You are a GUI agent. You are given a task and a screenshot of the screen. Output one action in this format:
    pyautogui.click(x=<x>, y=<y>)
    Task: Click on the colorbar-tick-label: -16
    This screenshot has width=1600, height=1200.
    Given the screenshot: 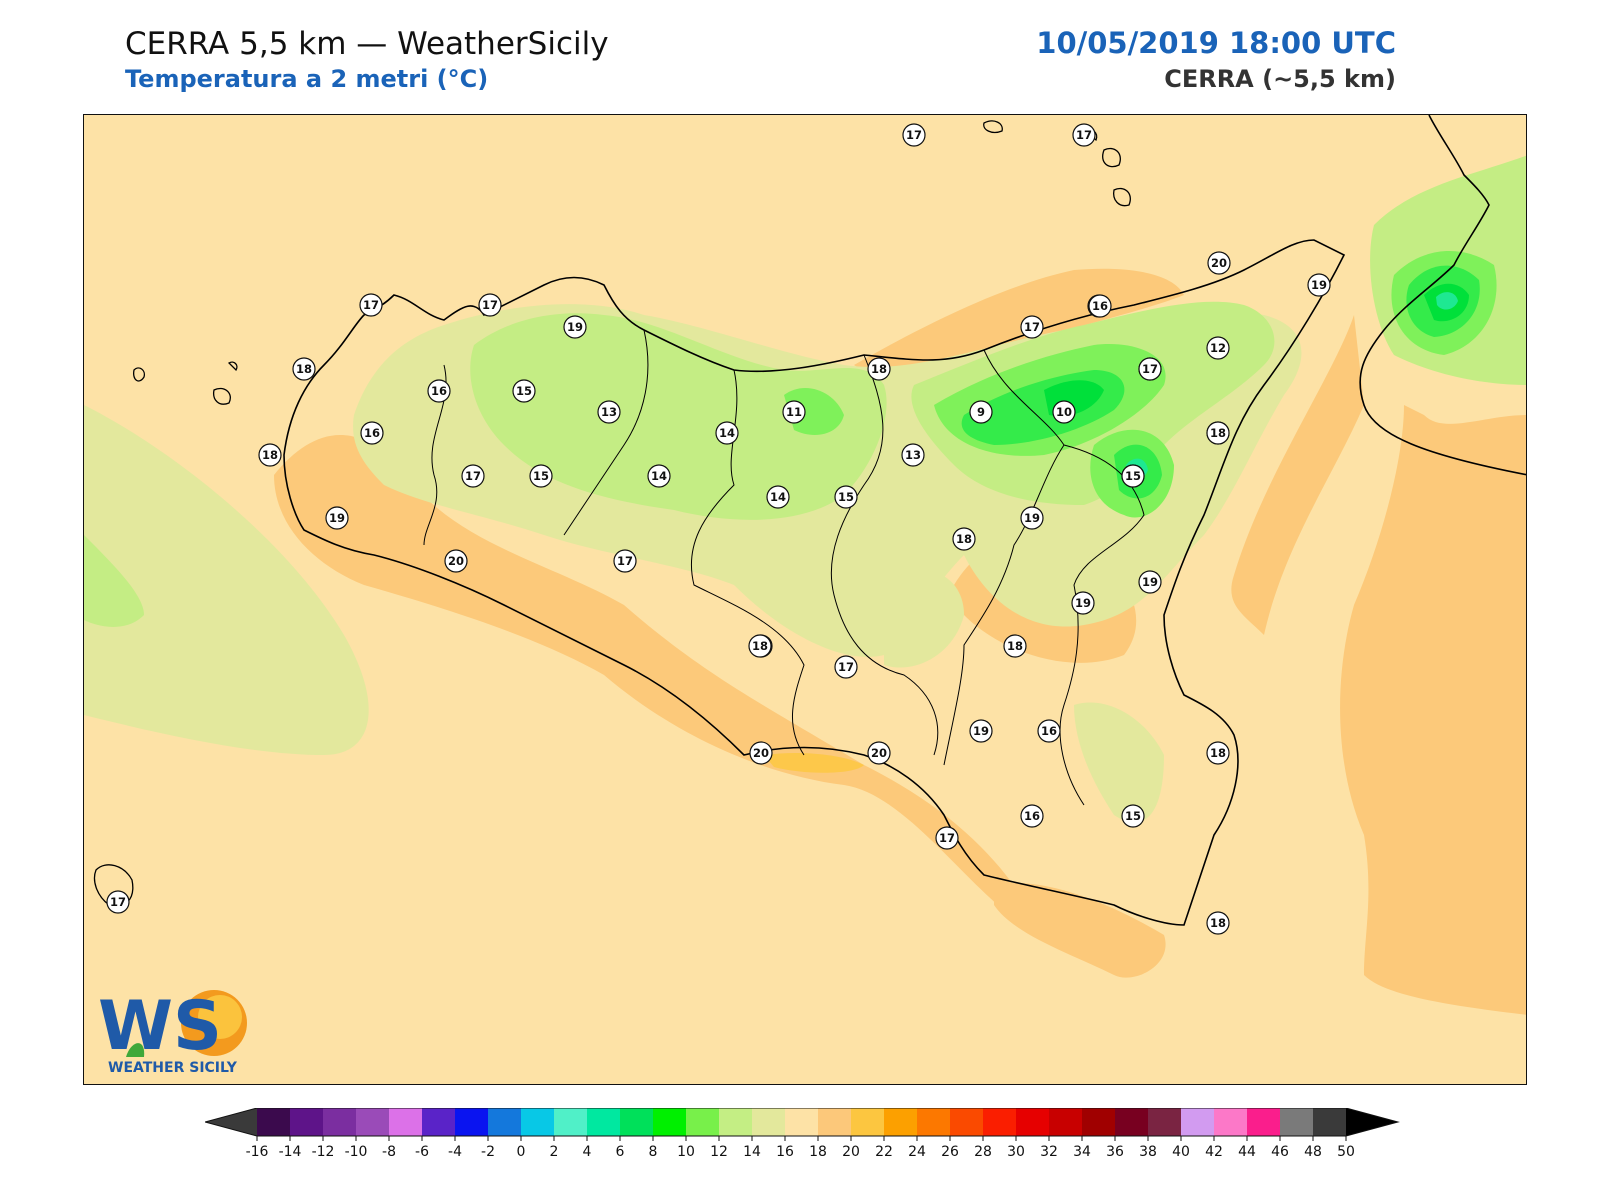 What is the action you would take?
    pyautogui.click(x=257, y=1152)
    